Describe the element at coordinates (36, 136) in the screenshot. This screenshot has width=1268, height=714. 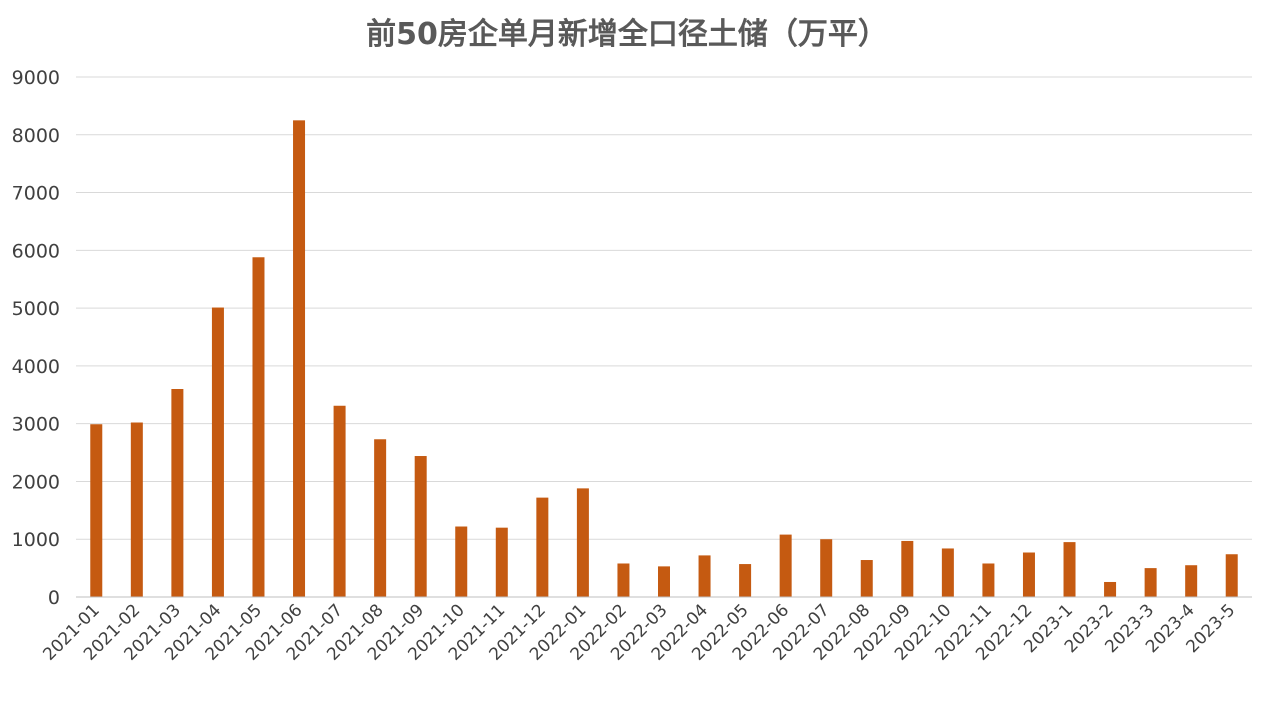
I see `y-tick-label: 8000` at that location.